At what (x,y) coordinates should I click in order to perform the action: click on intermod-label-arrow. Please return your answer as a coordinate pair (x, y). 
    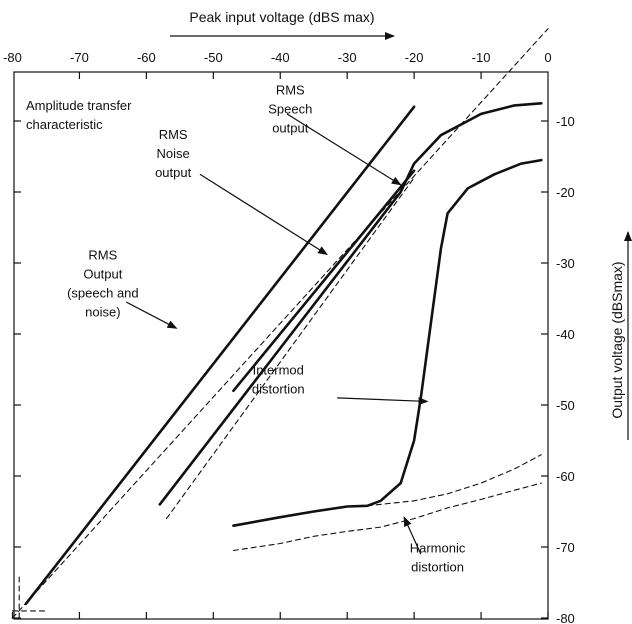
    Looking at the image, I should click on (383, 401).